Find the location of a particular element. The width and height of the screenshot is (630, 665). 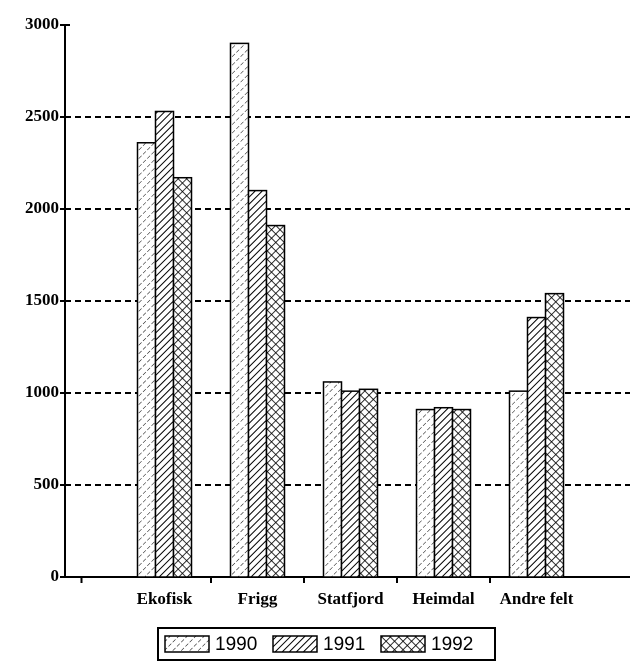

y-tick-label: 0 is located at coordinates (55, 575).